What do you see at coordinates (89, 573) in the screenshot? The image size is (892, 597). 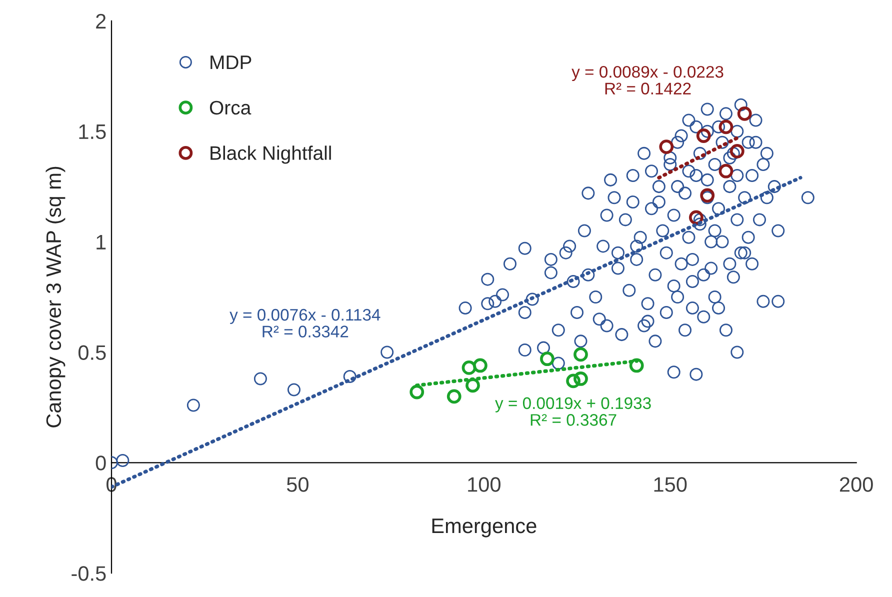 I see `y-tick-label: -0.5` at bounding box center [89, 573].